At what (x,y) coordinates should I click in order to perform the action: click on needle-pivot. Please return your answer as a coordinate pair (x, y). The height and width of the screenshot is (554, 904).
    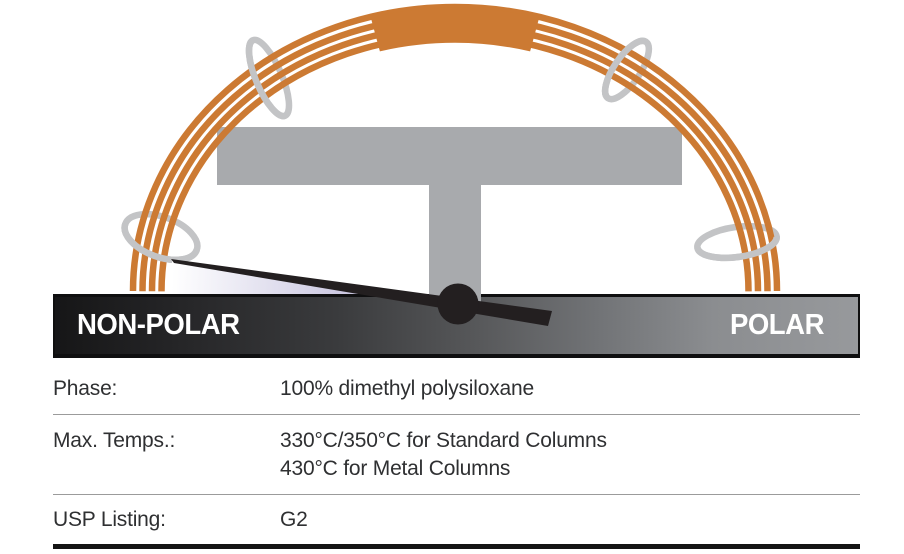
    Looking at the image, I should click on (458, 304).